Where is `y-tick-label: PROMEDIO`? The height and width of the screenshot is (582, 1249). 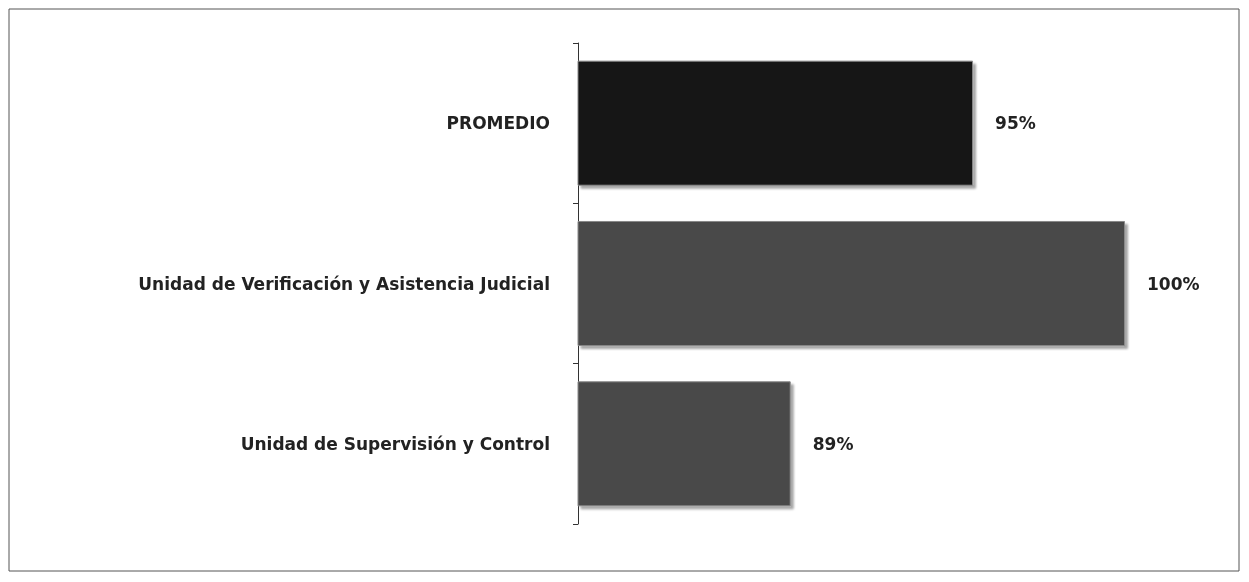 y-tick-label: PROMEDIO is located at coordinates (498, 123).